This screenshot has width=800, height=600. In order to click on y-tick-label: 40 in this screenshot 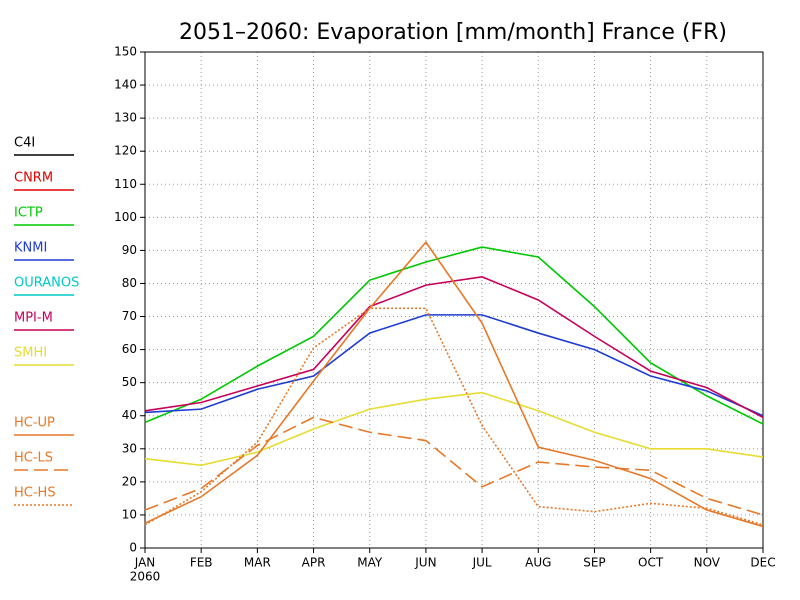, I will do `click(129, 415)`.